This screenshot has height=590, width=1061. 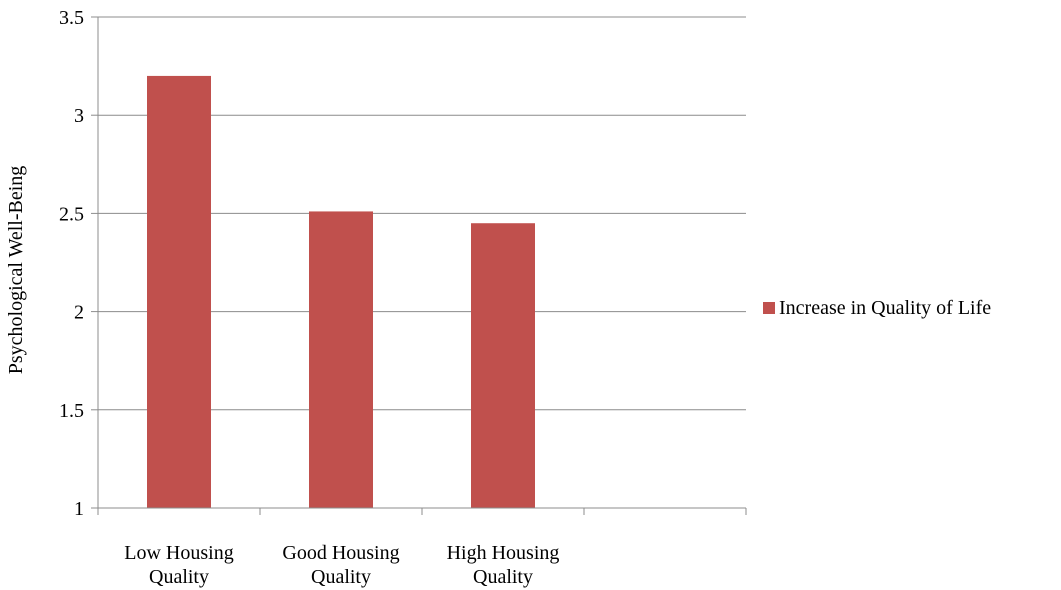 I want to click on y-tick-label: 3.5, so click(x=71, y=18).